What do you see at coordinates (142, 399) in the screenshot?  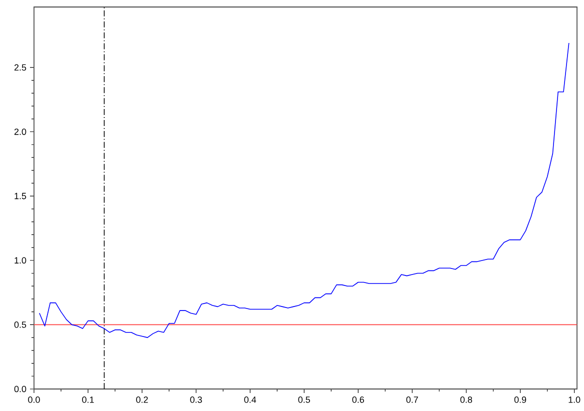 I see `x-tick-label: 0.2` at bounding box center [142, 399].